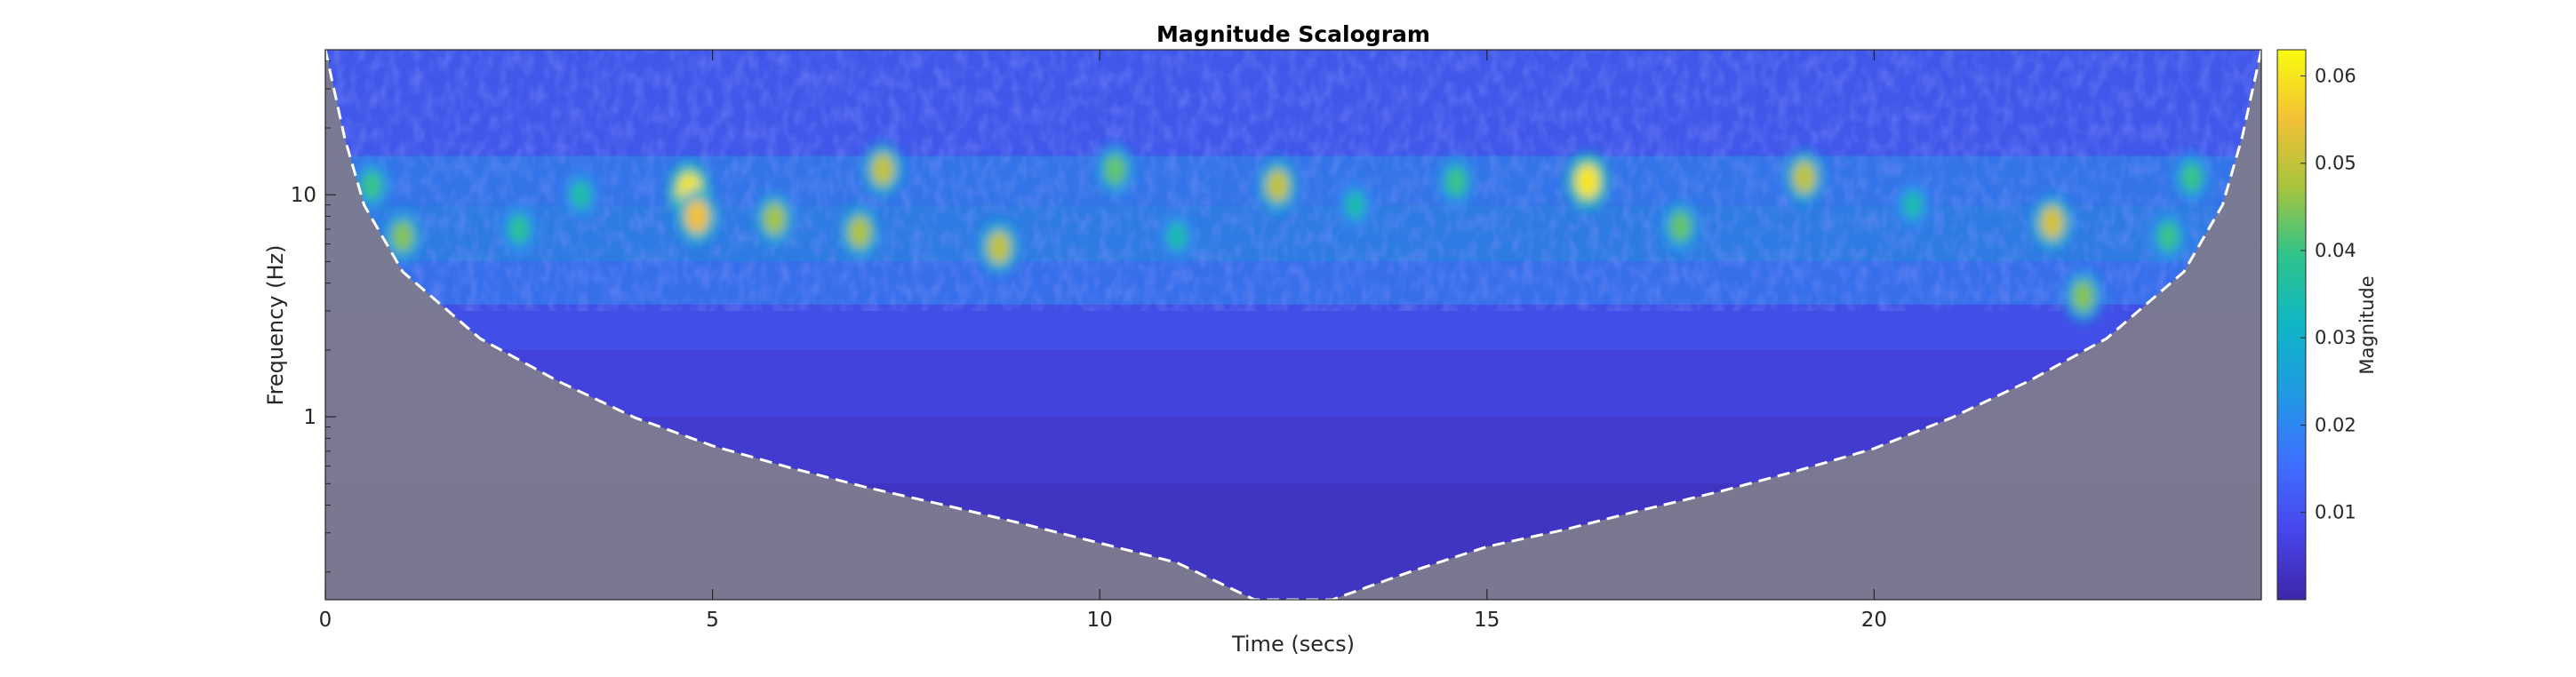 Image resolution: width=2576 pixels, height=677 pixels. Describe the element at coordinates (2335, 163) in the screenshot. I see `colorbar-tick-label: 0.05` at that location.